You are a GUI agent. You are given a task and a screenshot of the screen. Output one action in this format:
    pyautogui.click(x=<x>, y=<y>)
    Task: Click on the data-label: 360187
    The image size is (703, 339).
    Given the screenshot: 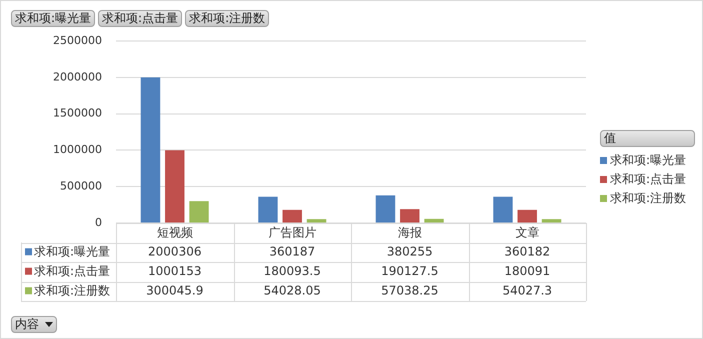 What is the action you would take?
    pyautogui.click(x=292, y=251)
    